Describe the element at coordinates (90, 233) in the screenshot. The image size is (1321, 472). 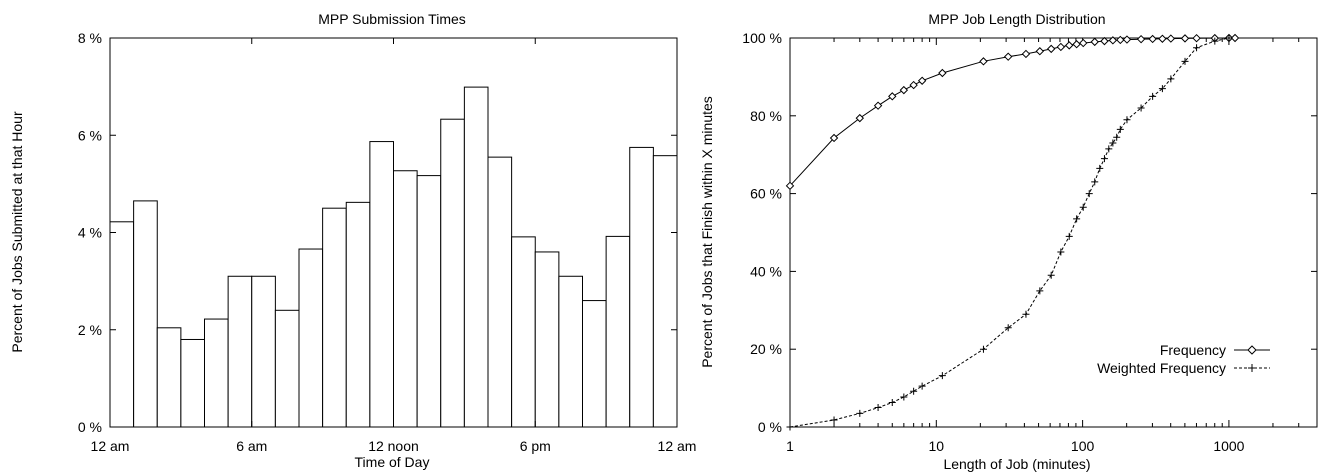
I see `y-tick-label: 4 %` at that location.